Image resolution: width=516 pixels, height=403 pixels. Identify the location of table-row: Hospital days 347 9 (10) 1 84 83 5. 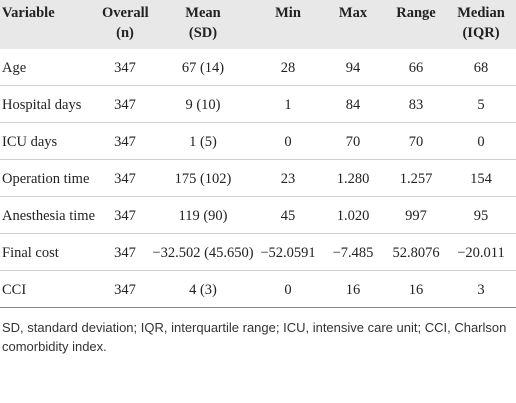
(258, 104).